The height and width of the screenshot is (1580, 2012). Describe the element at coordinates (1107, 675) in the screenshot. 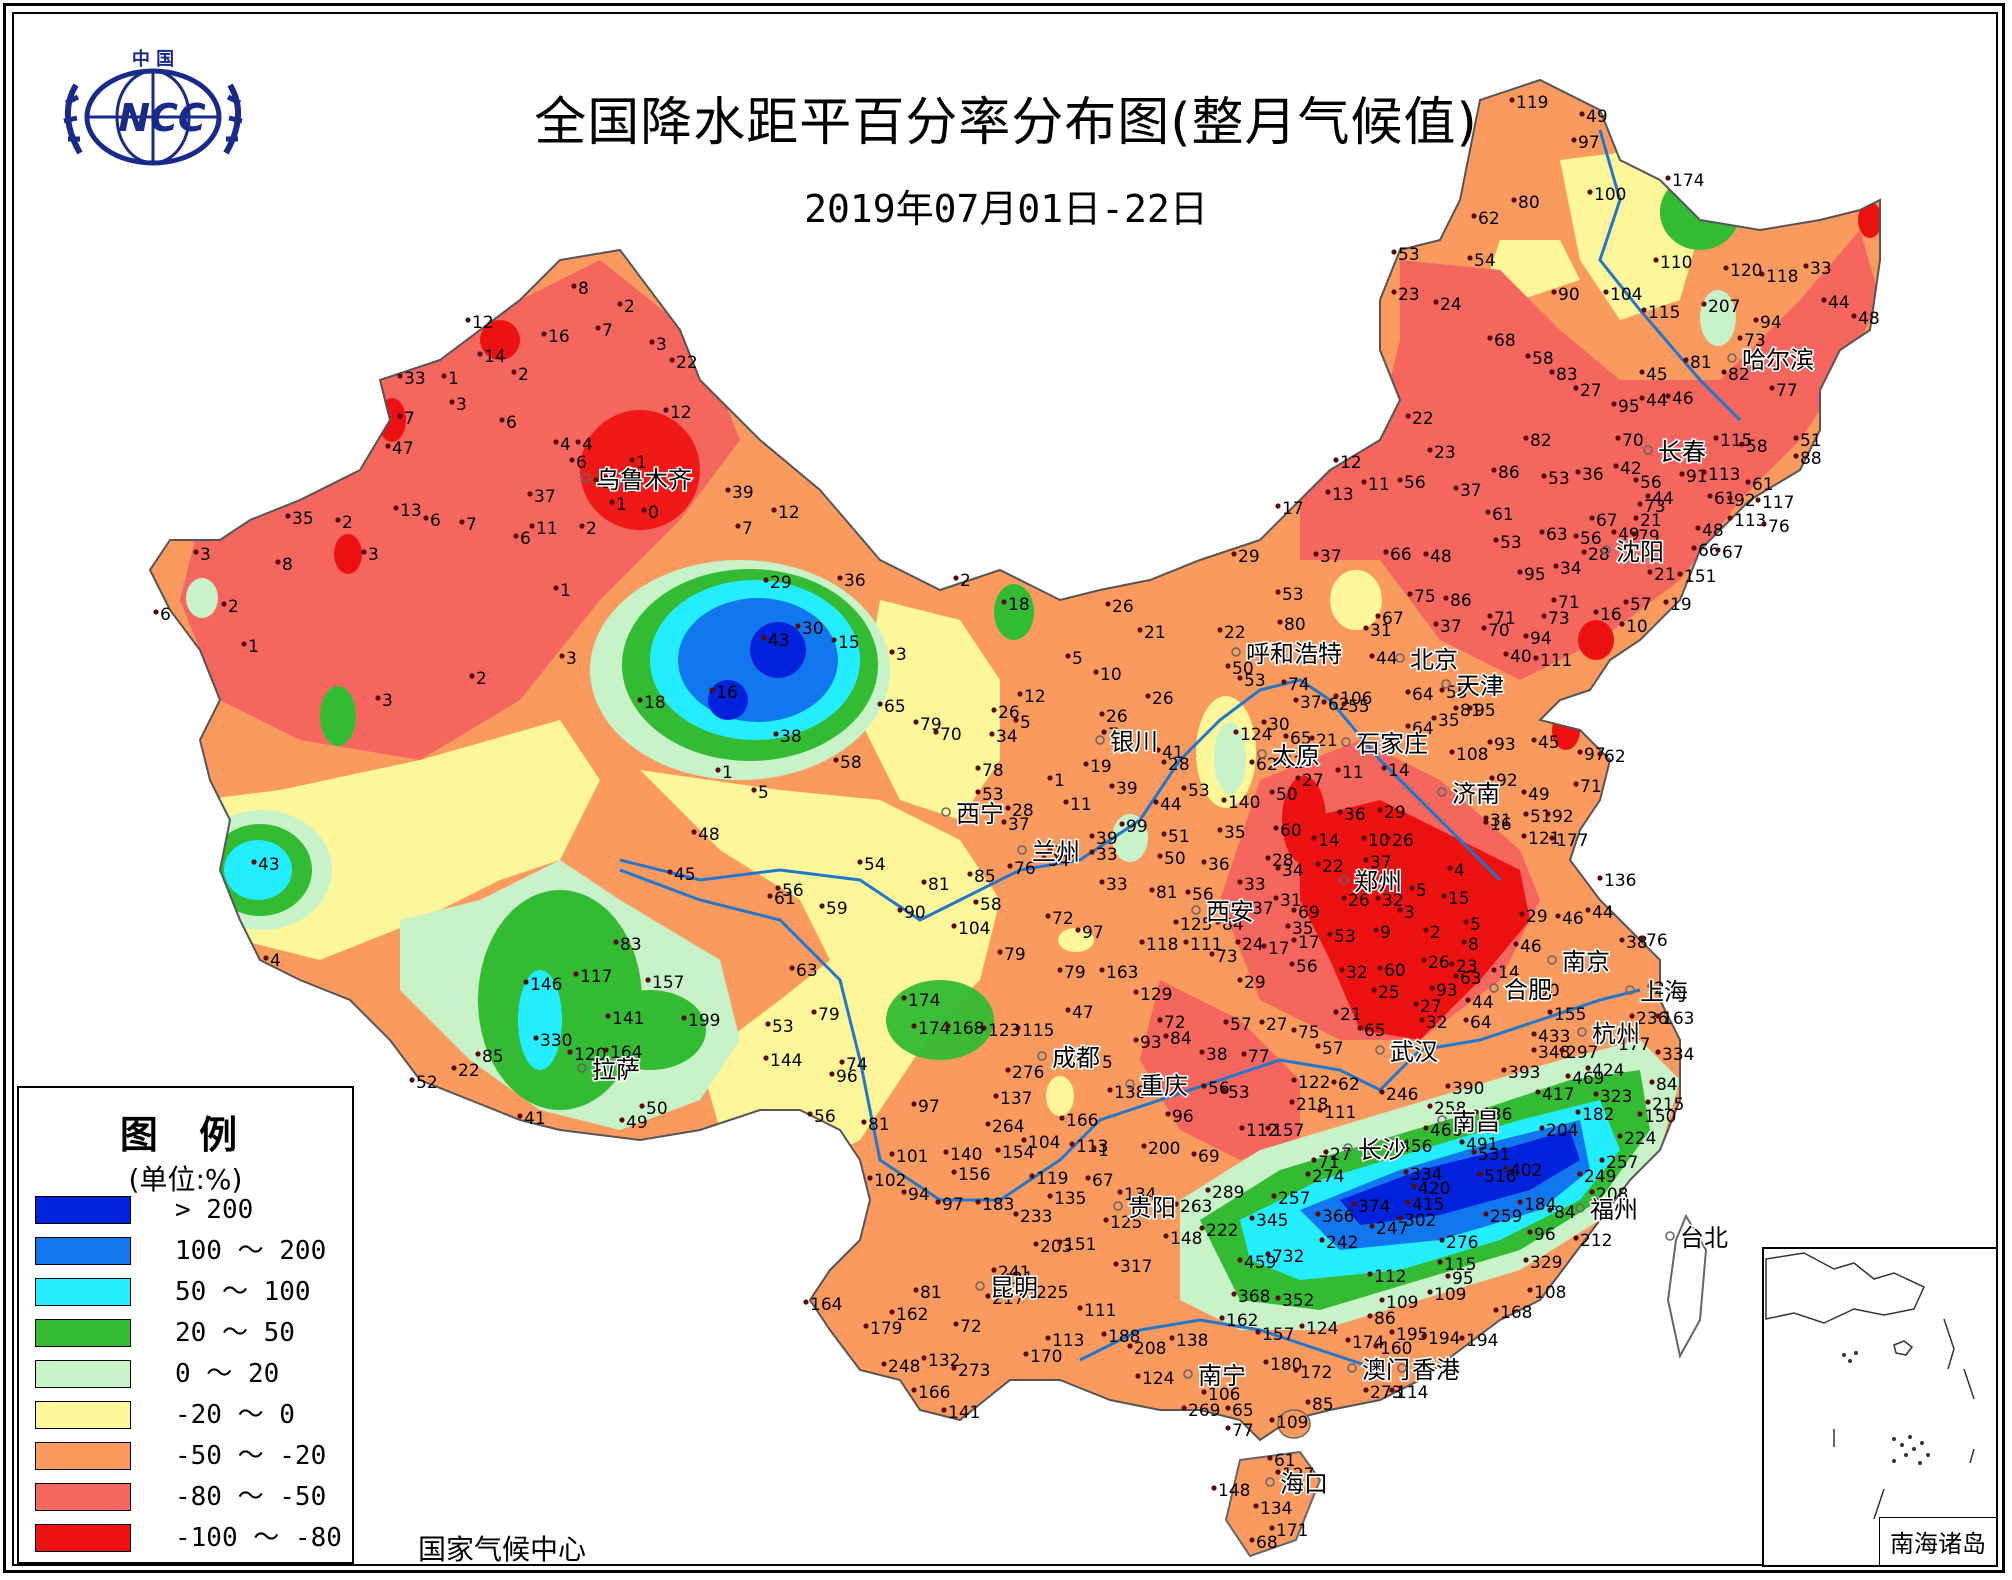

I see `station-marker: 10` at that location.